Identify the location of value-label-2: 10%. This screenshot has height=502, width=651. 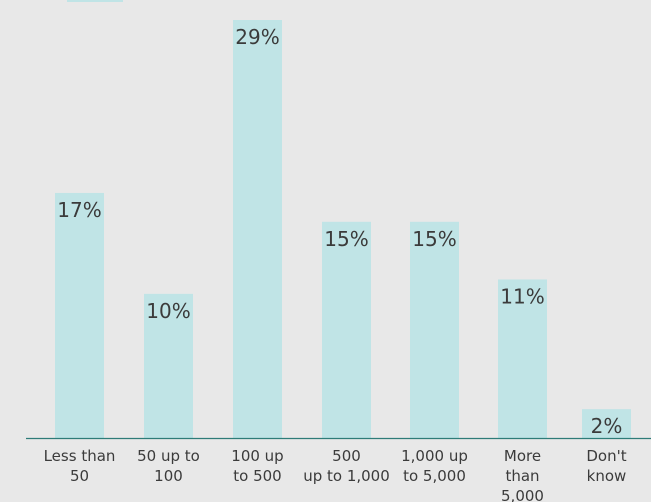
(168, 311).